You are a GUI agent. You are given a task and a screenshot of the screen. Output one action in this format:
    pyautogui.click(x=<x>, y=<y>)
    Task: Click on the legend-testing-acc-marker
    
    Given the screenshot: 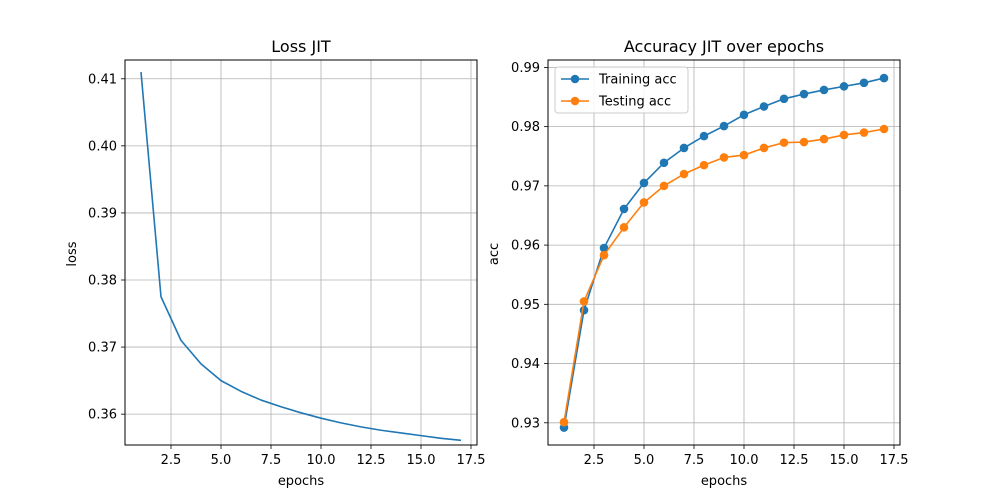 What is the action you would take?
    pyautogui.click(x=575, y=101)
    